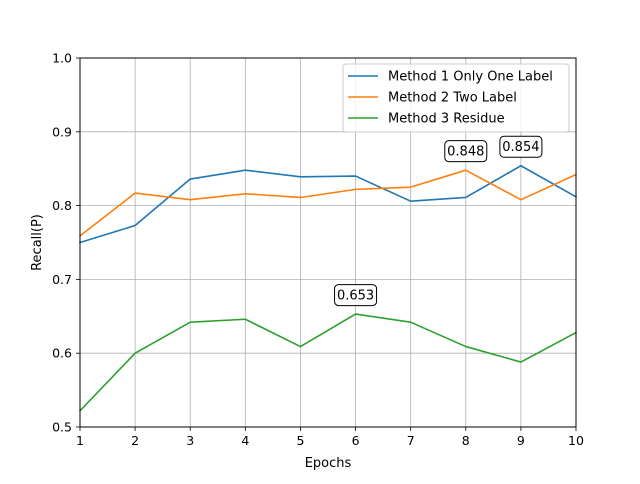 This screenshot has height=484, width=640. I want to click on legend-label-method-2: Method 2 Two Label, so click(452, 98).